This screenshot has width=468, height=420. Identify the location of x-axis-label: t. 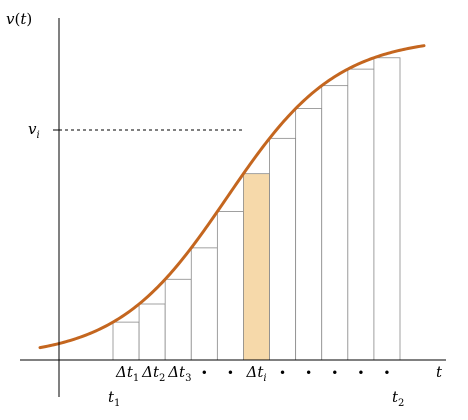
(439, 372).